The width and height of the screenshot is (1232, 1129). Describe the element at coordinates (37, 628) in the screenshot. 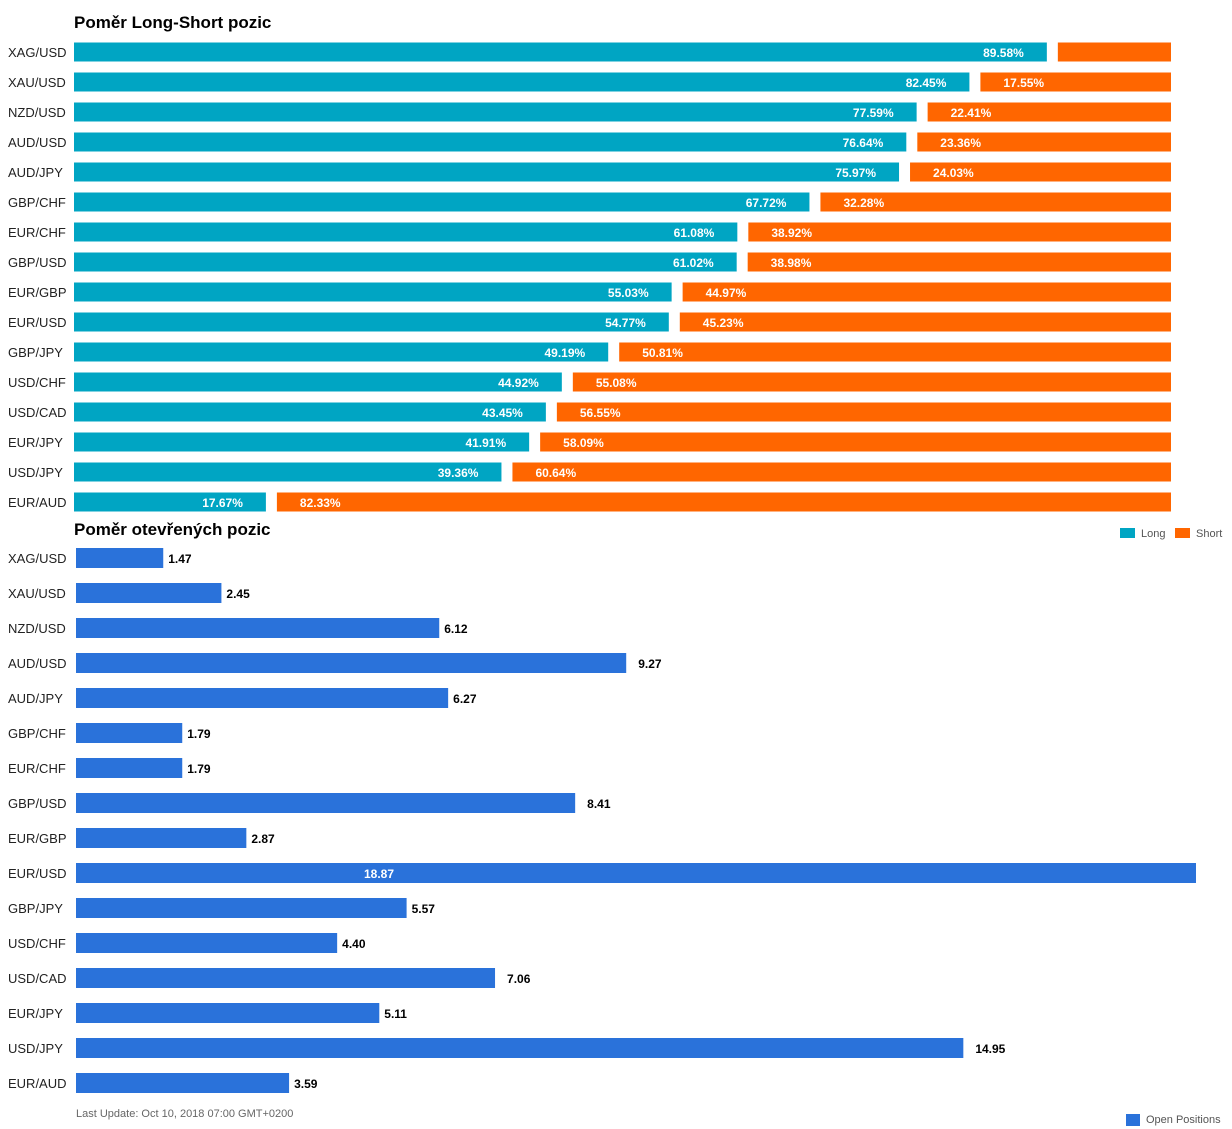

I see `open-category-label-nzd-usd: NZD/USD` at that location.